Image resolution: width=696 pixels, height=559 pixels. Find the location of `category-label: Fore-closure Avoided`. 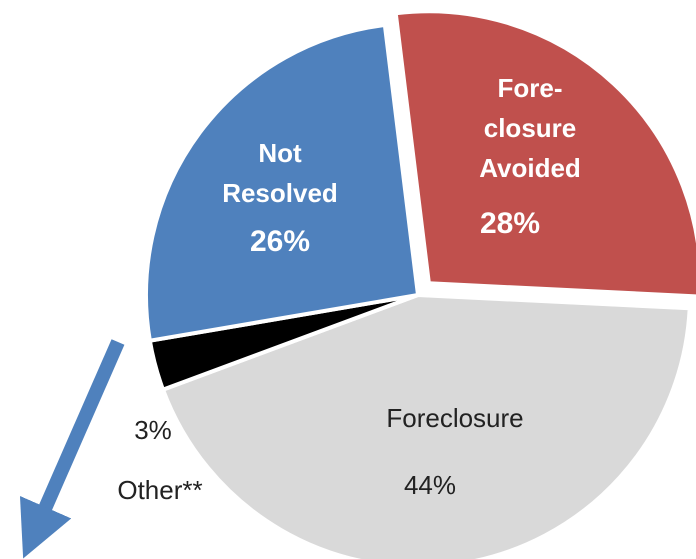

category-label: Fore-closure Avoided is located at coordinates (530, 128).